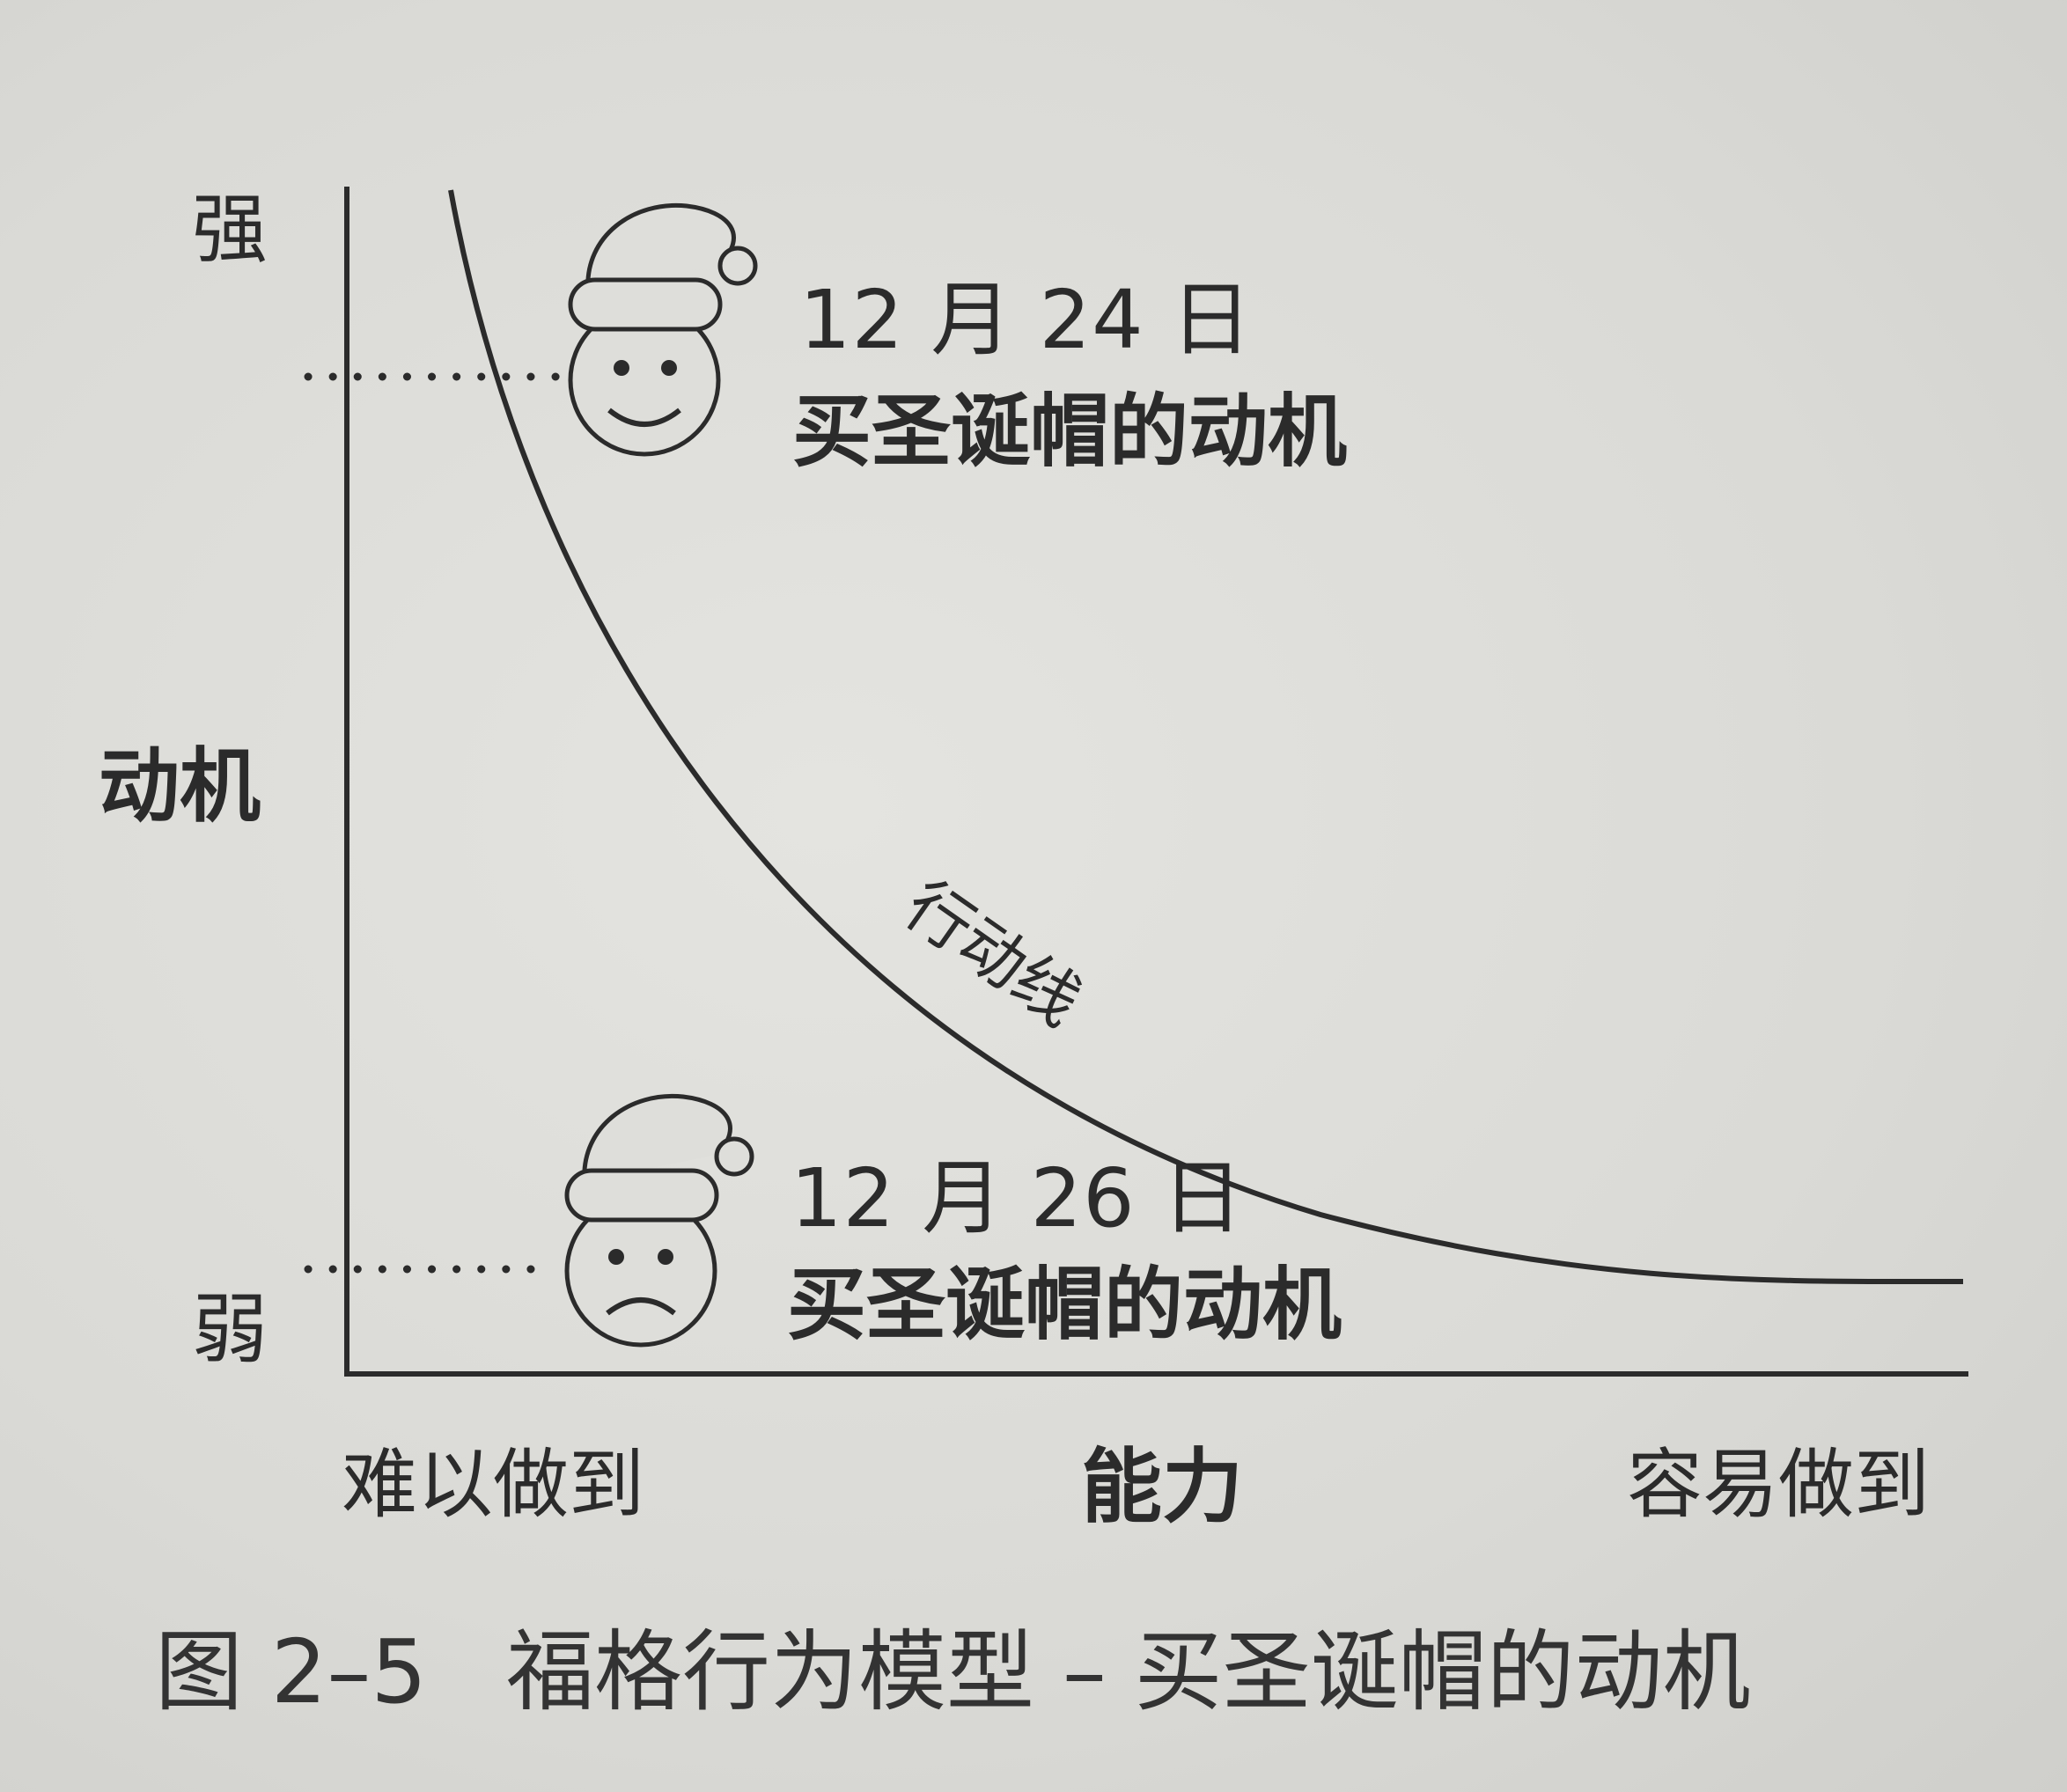 Image resolution: width=2067 pixels, height=1792 pixels. Describe the element at coordinates (180, 786) in the screenshot. I see `y-axis-title: 动机` at that location.